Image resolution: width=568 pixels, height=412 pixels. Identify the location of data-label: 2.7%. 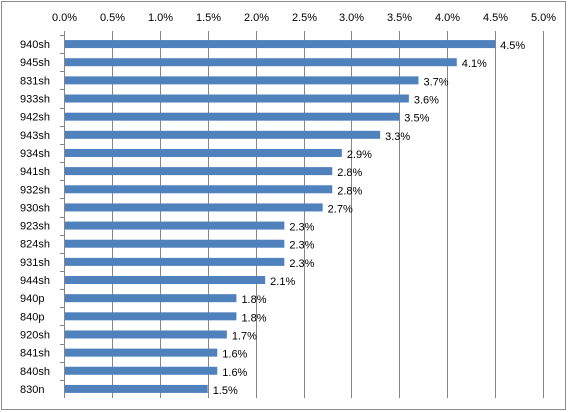
(340, 209).